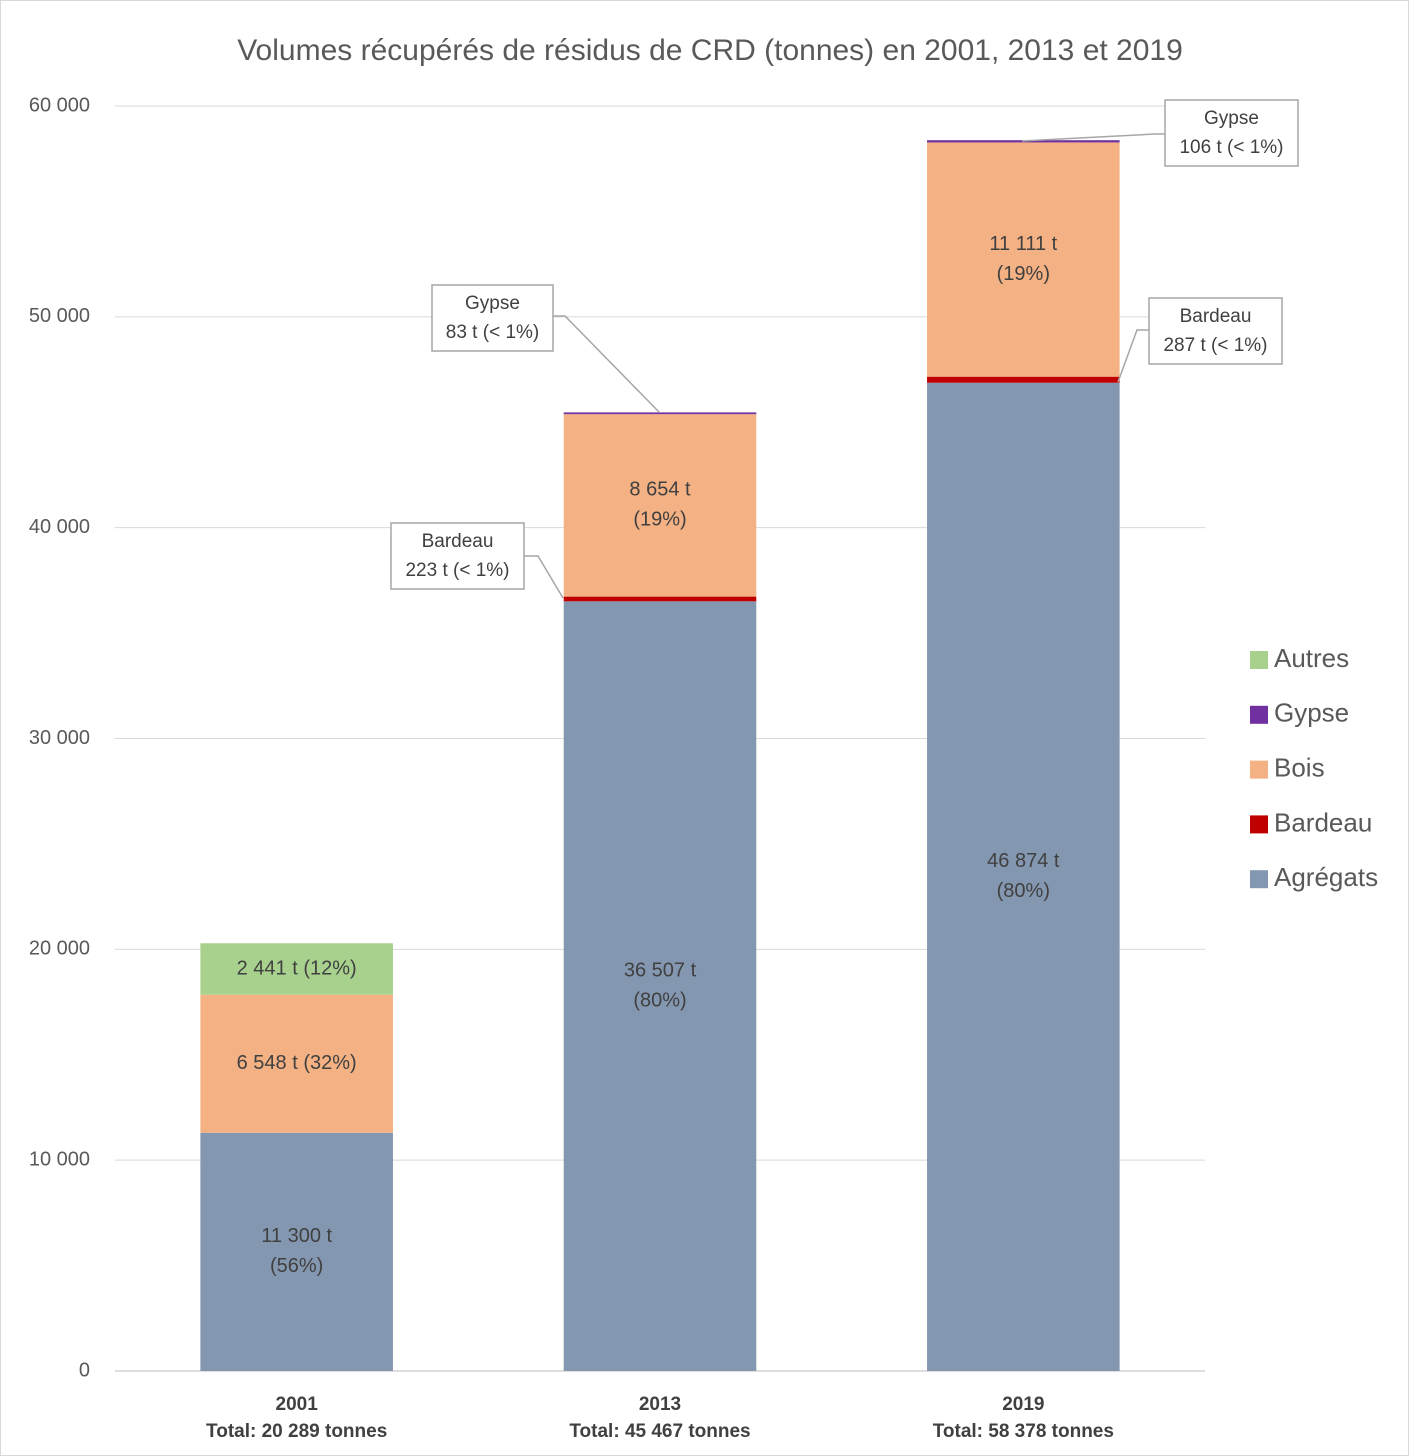 This screenshot has height=1456, width=1409. What do you see at coordinates (1231, 147) in the screenshot?
I see `data-label: 106 t (< 1%)` at bounding box center [1231, 147].